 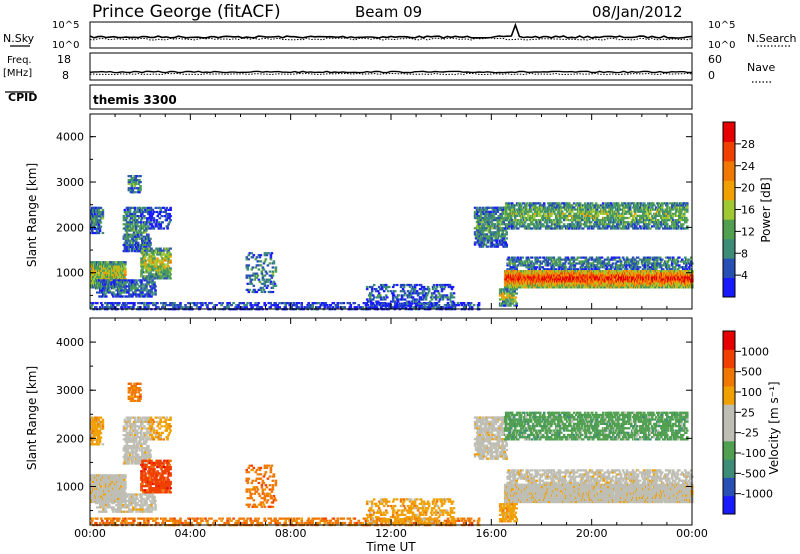 What do you see at coordinates (592, 533) in the screenshot?
I see `x-tick-label: 20:00` at bounding box center [592, 533].